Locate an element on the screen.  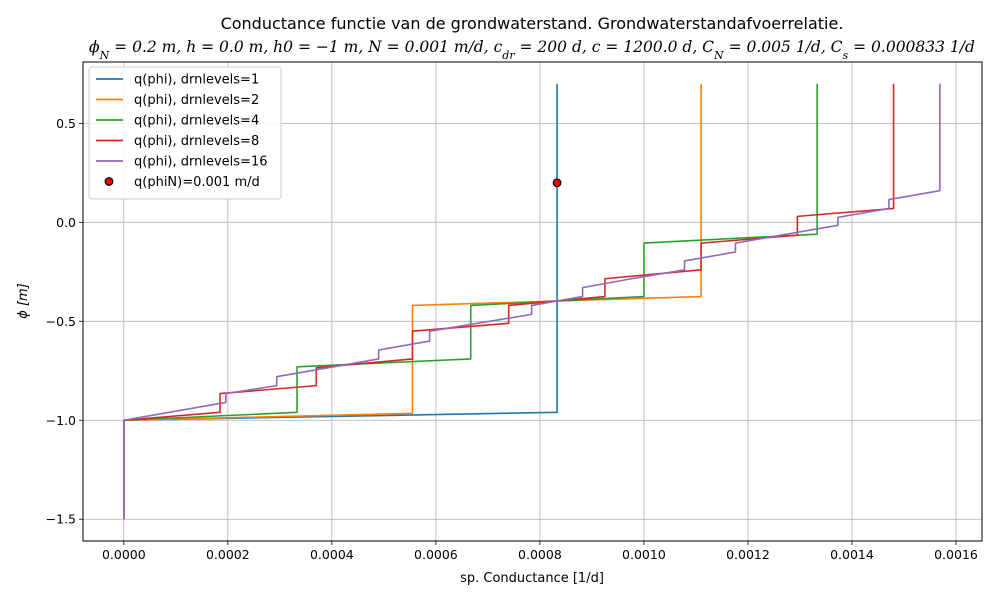
subtitle-part: = 0.005 1/d, C is located at coordinates (783, 47).